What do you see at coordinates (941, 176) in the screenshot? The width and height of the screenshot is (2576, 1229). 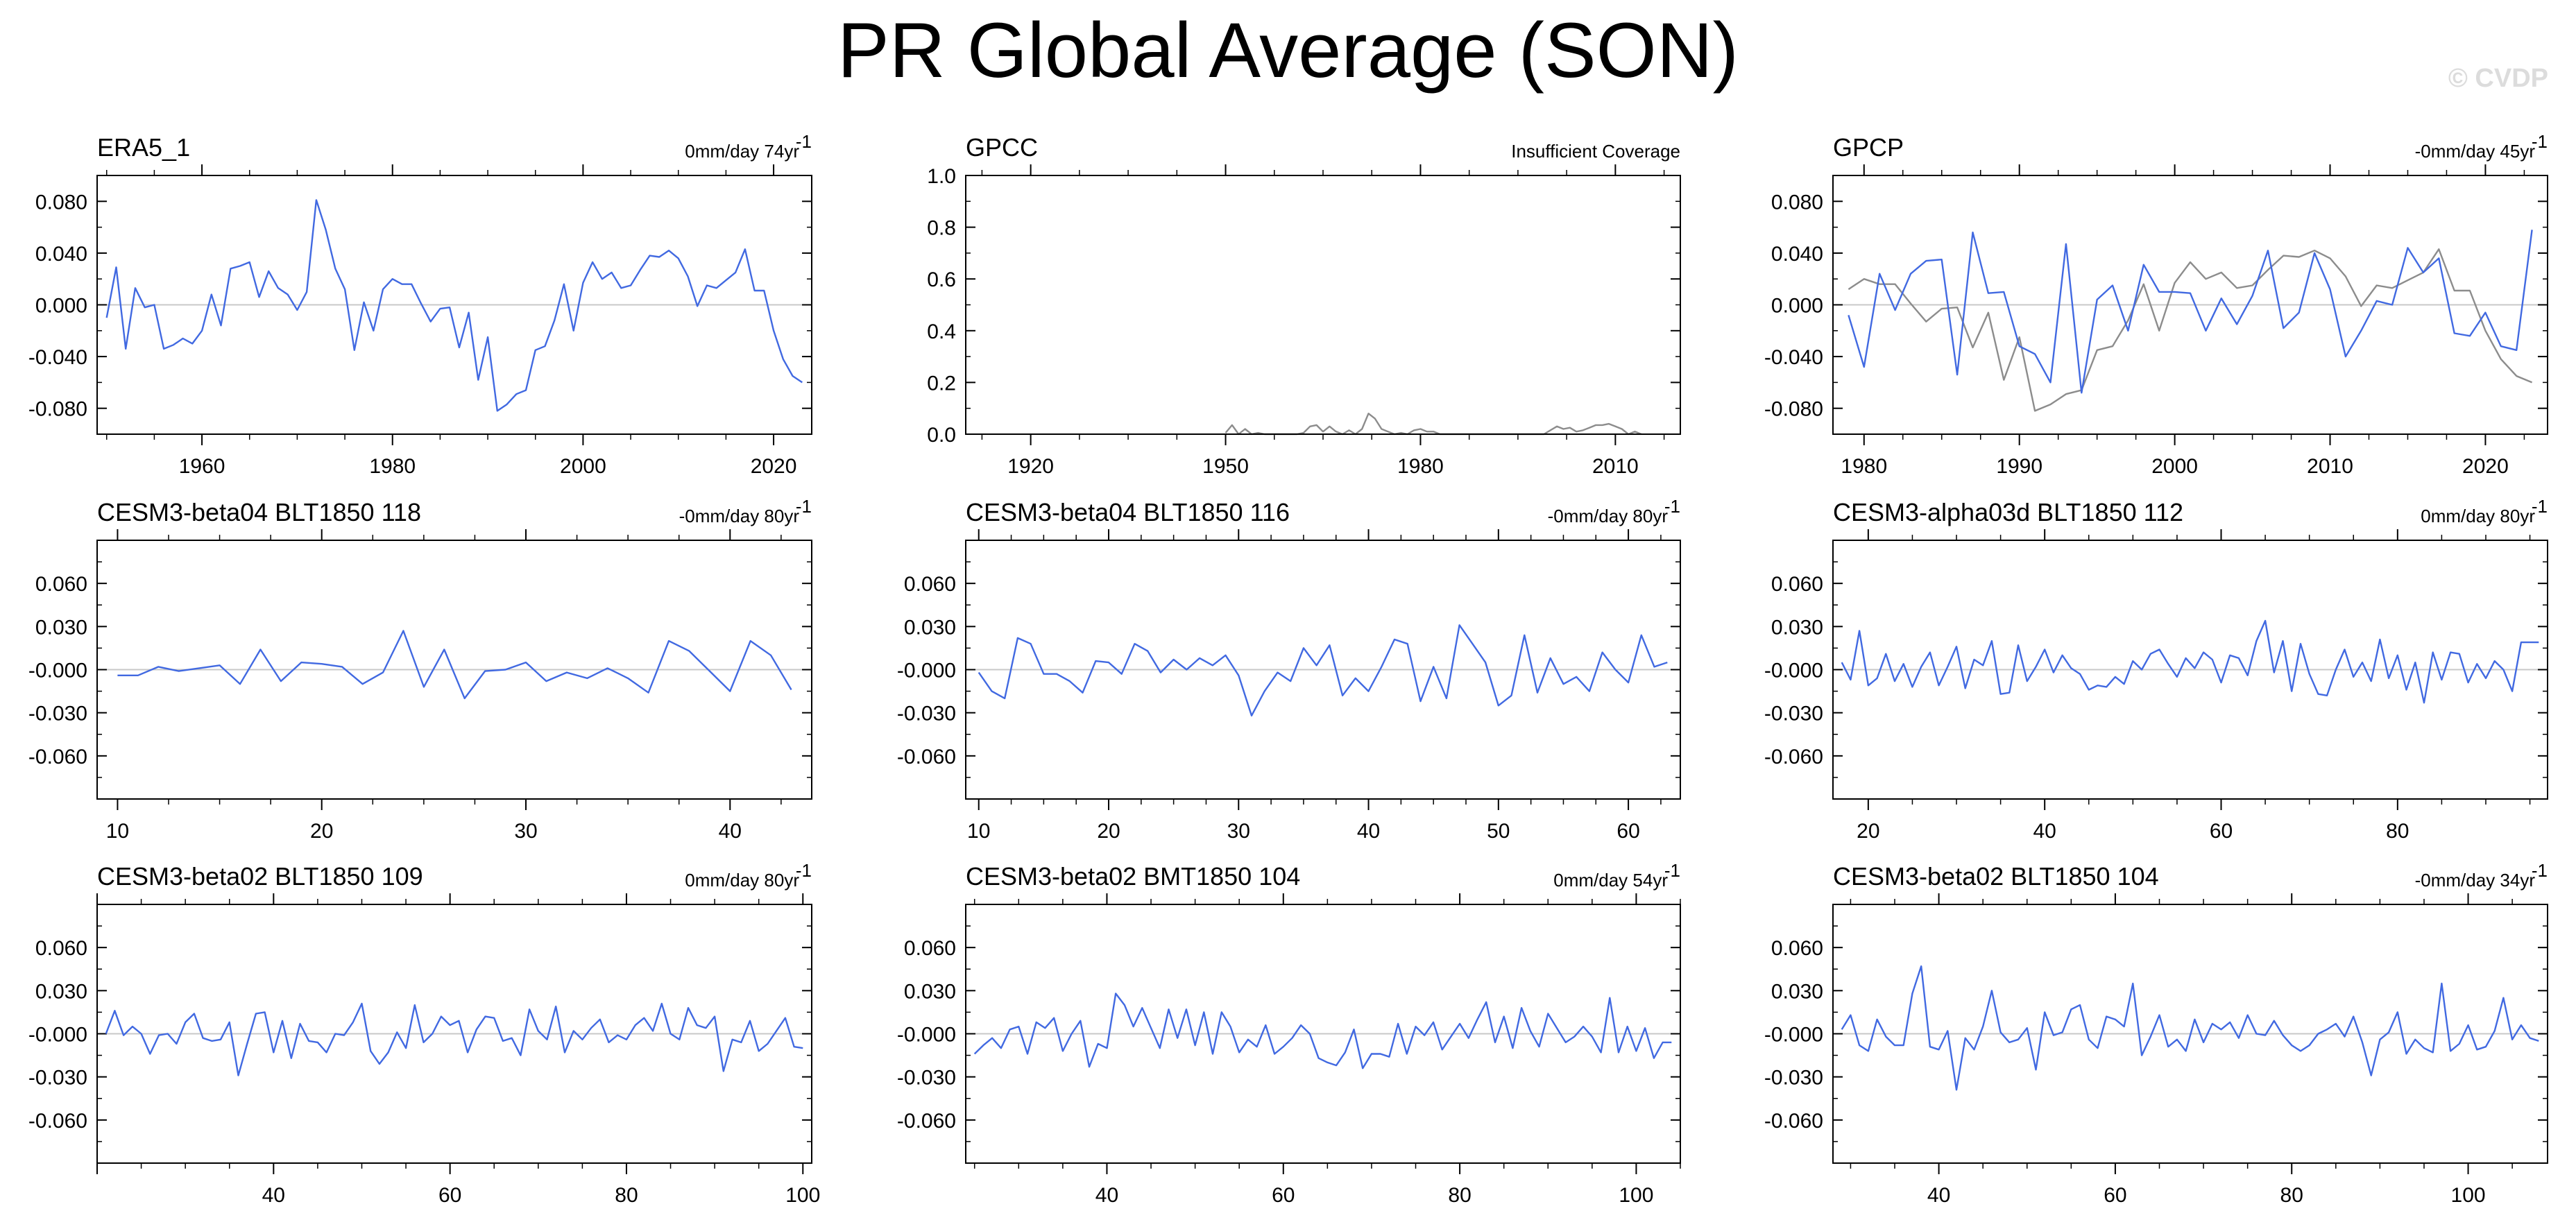 I see `y-tick-label: 1.0` at bounding box center [941, 176].